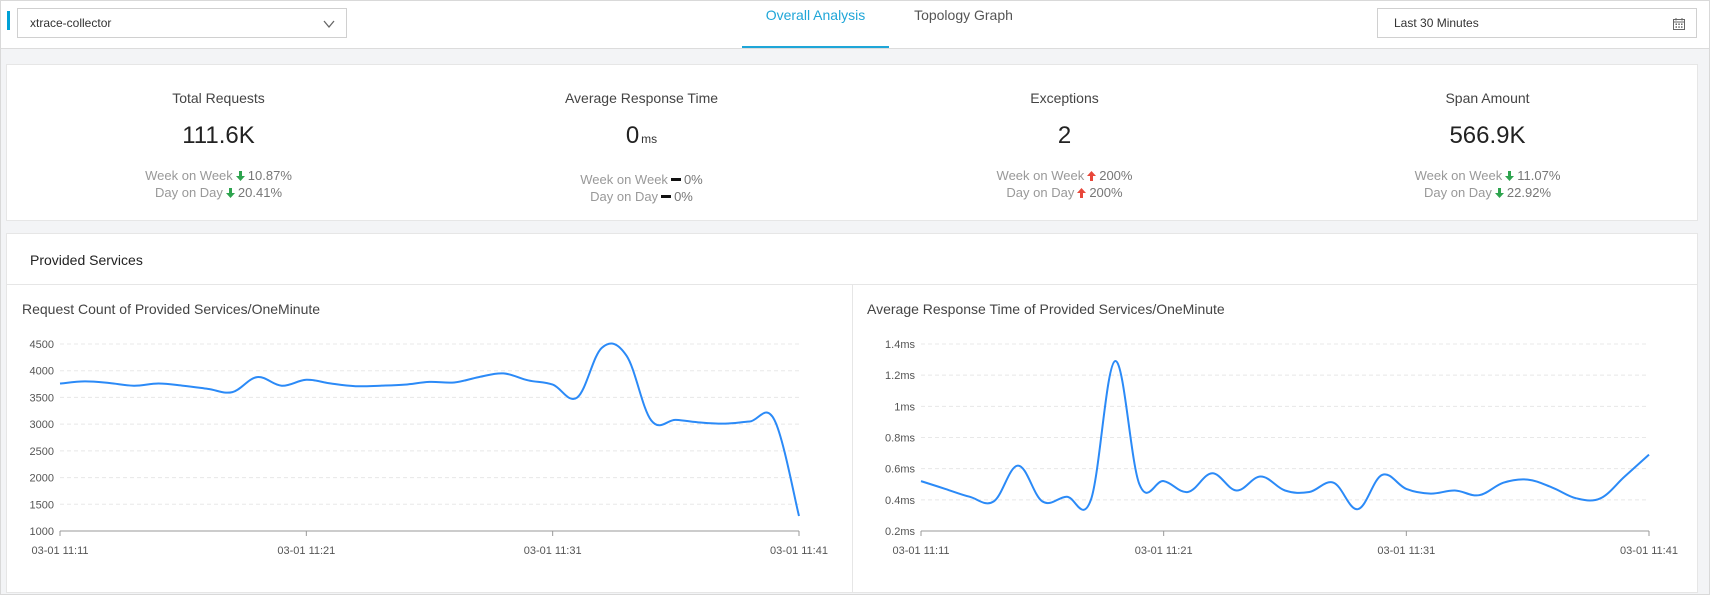  I want to click on stat-value: 111.6K, so click(218, 136).